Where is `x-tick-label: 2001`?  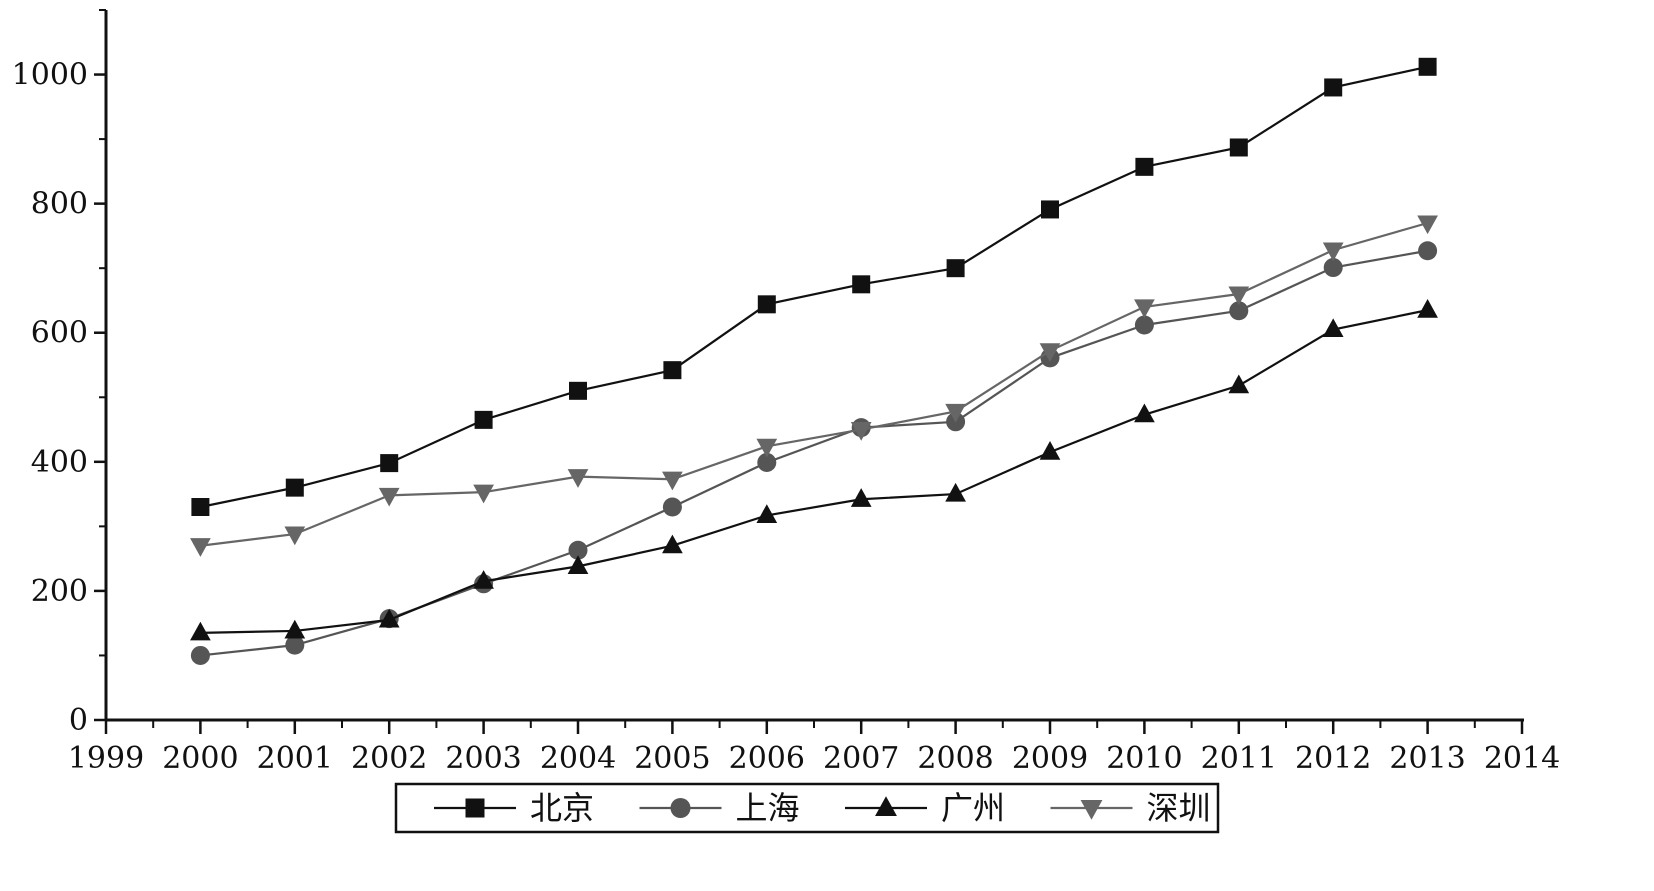 x-tick-label: 2001 is located at coordinates (295, 758).